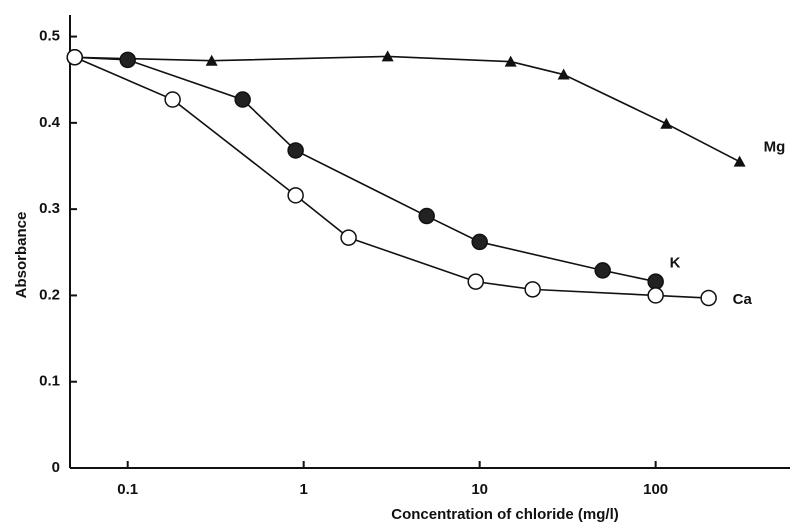  I want to click on y-tick-label: 0.2, so click(49, 294).